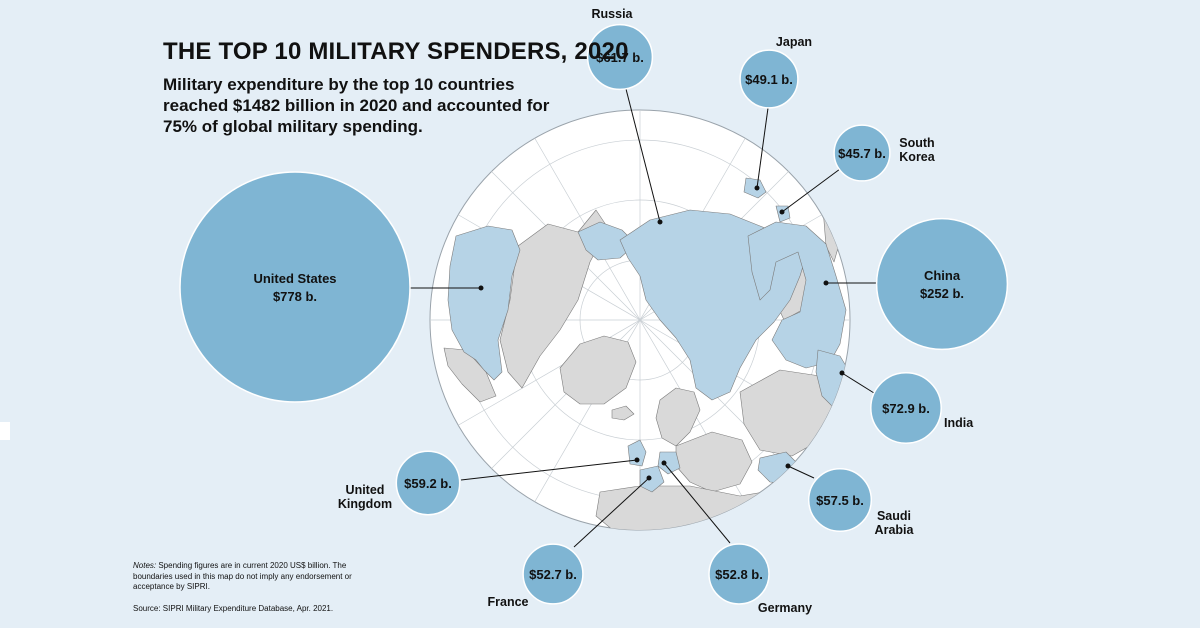  Describe the element at coordinates (365, 497) in the screenshot. I see `united-kingdom-country-name: United Kingdom` at that location.